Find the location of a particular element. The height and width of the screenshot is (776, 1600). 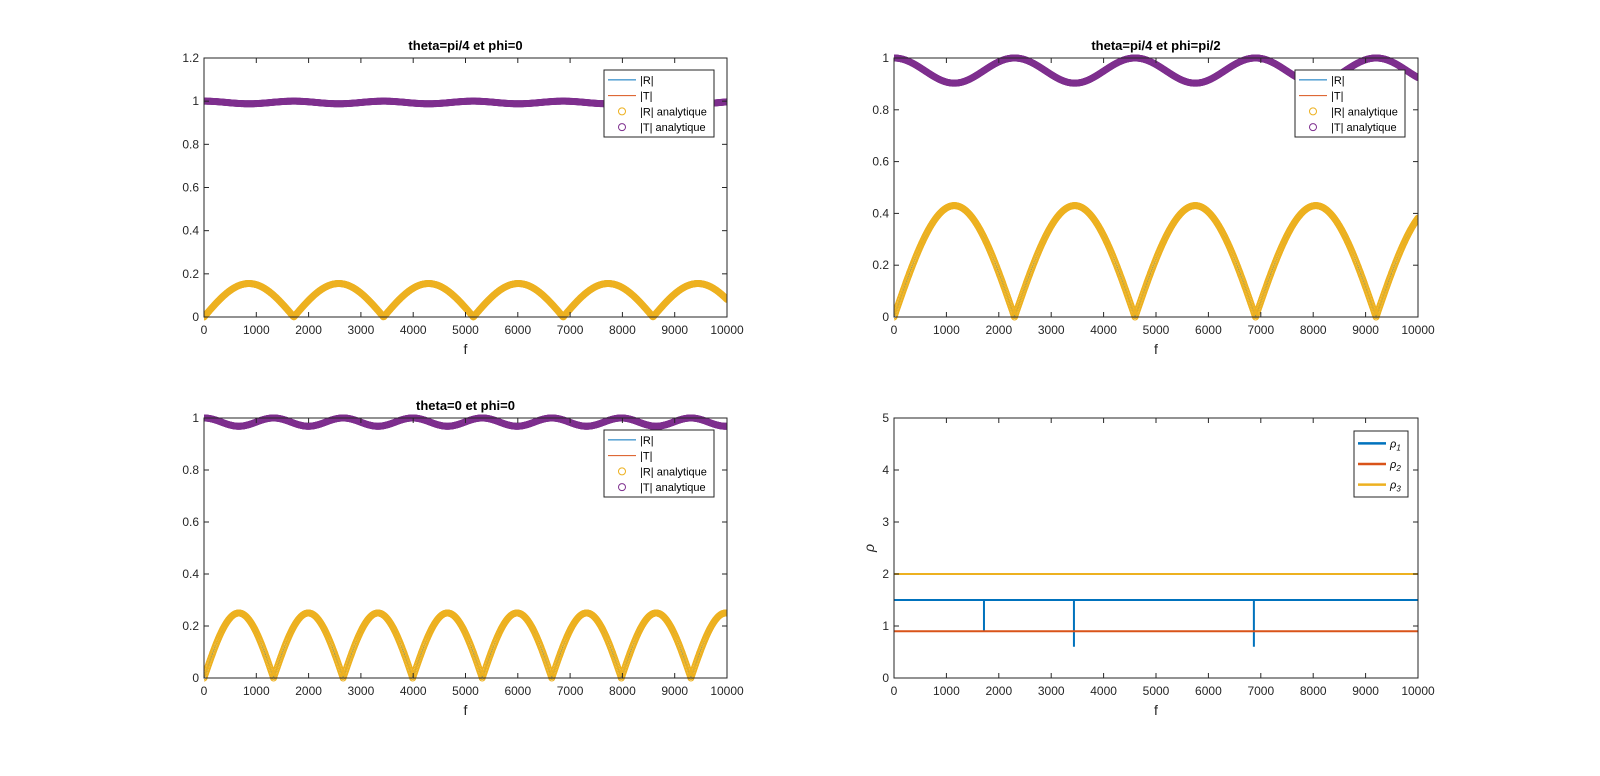

chart-title: theta=pi/4 et phi=0 is located at coordinates (465, 45).